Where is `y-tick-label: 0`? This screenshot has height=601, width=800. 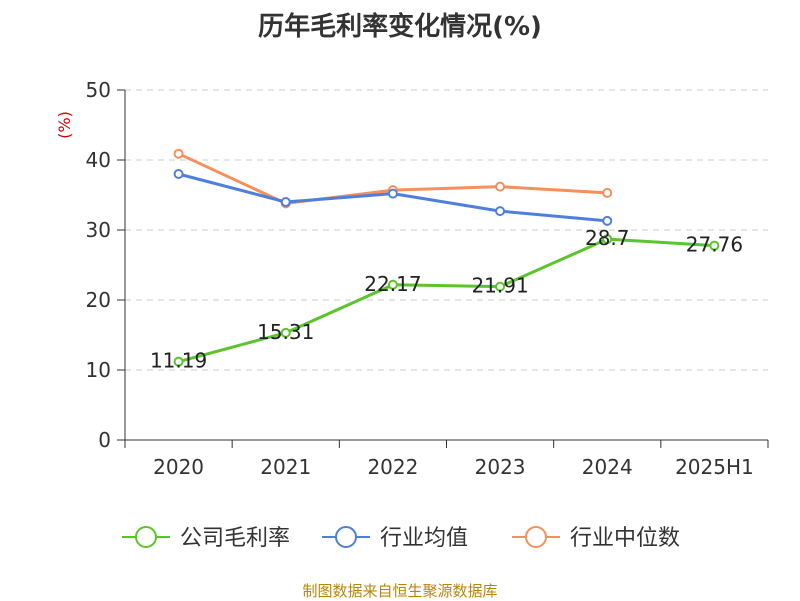
y-tick-label: 0 is located at coordinates (104, 440).